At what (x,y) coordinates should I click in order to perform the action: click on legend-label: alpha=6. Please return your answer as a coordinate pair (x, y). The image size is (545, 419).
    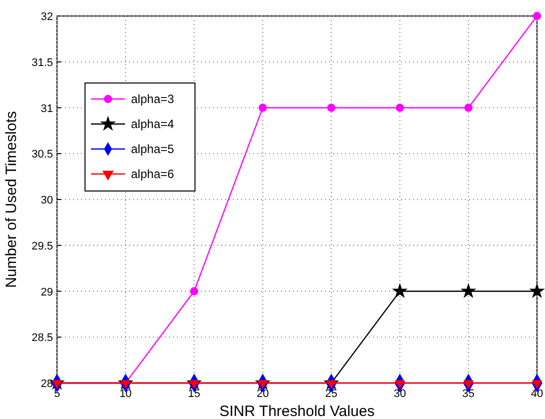
    Looking at the image, I should click on (152, 174).